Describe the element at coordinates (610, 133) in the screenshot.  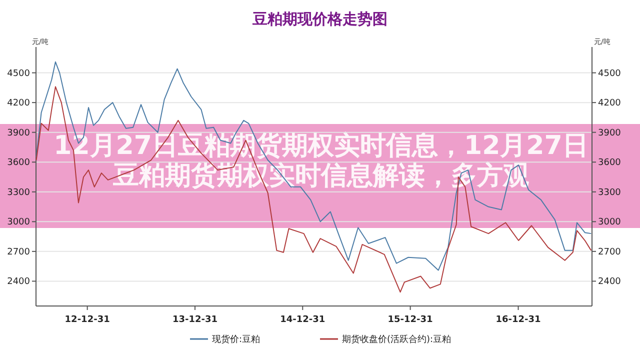
I see `y2-tick-label: 3900` at that location.